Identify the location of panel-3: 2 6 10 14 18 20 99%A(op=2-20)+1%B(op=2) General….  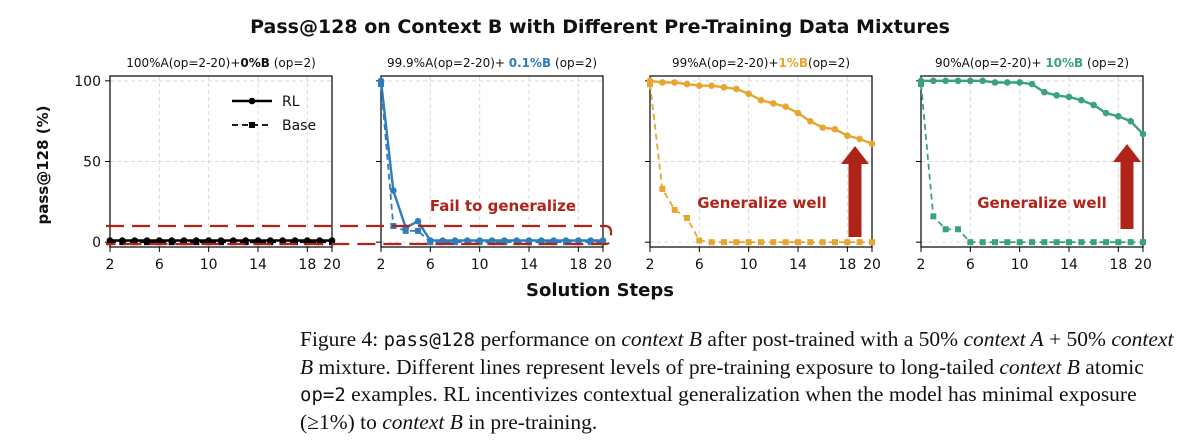
(763, 164).